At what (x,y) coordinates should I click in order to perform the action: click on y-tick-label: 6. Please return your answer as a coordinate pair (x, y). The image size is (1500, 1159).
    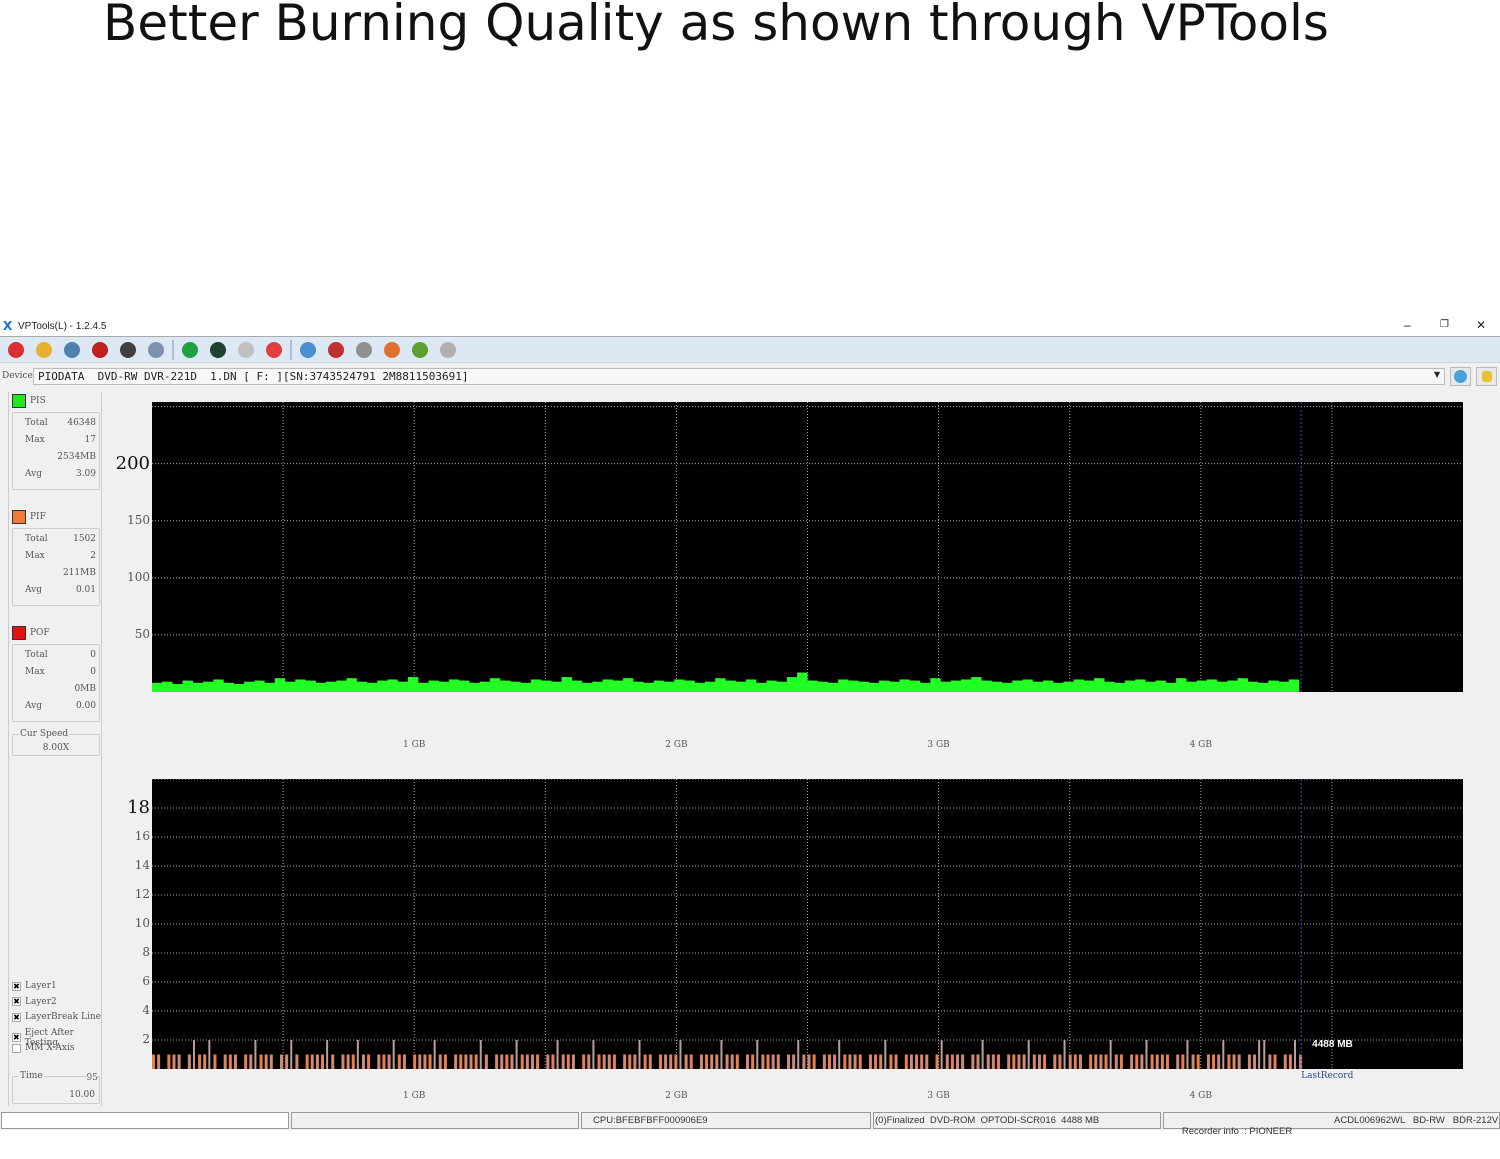
    Looking at the image, I should click on (146, 981).